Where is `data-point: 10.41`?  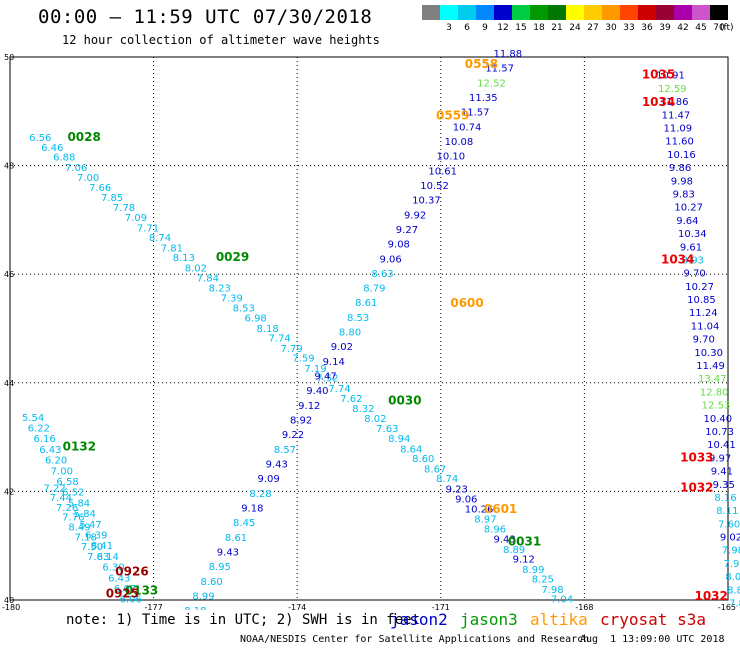
data-point: 10.41 is located at coordinates (721, 445).